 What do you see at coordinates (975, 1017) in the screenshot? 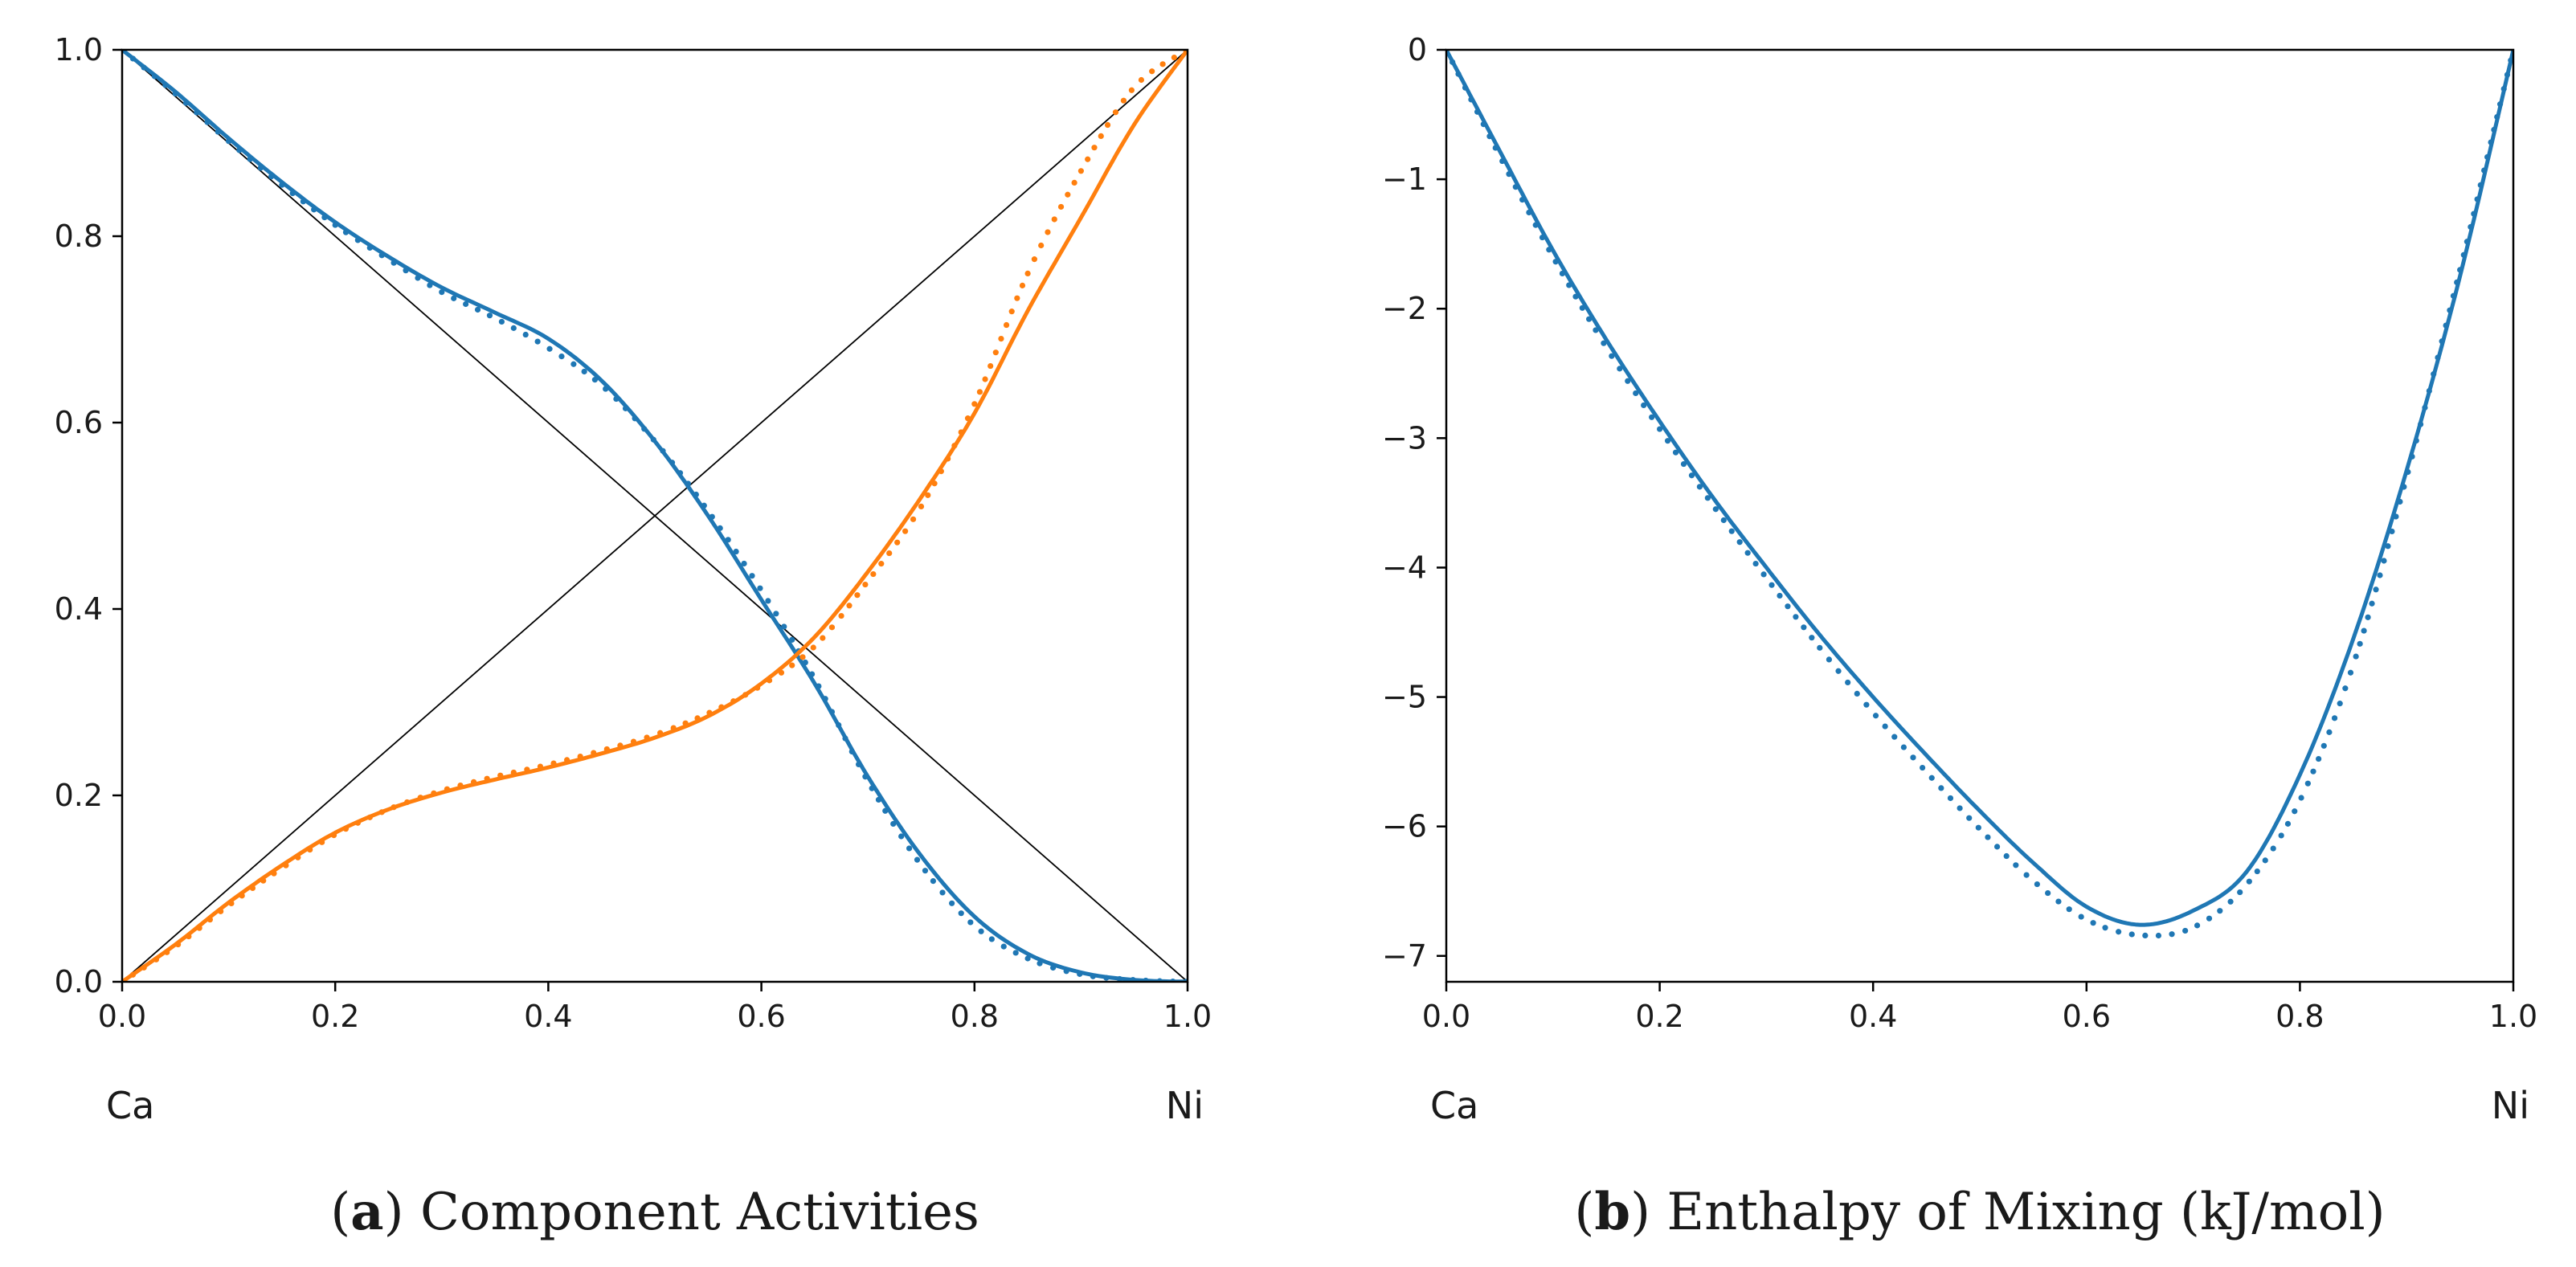
I see `x-tick-label-a: 0.8` at bounding box center [975, 1017].